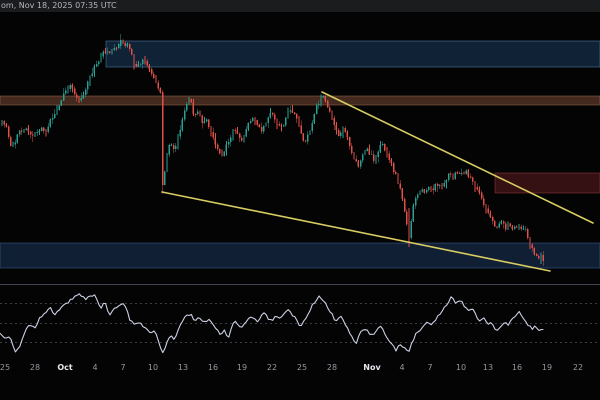  Describe the element at coordinates (372, 367) in the screenshot. I see `x-axis-label: Nov` at that location.